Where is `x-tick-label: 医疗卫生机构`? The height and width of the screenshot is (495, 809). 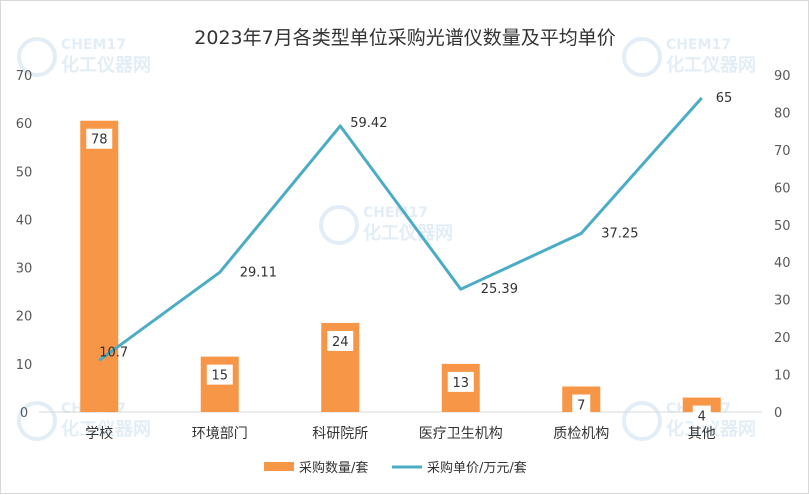
x-tick-label: 医疗卫生机构 is located at coordinates (461, 434).